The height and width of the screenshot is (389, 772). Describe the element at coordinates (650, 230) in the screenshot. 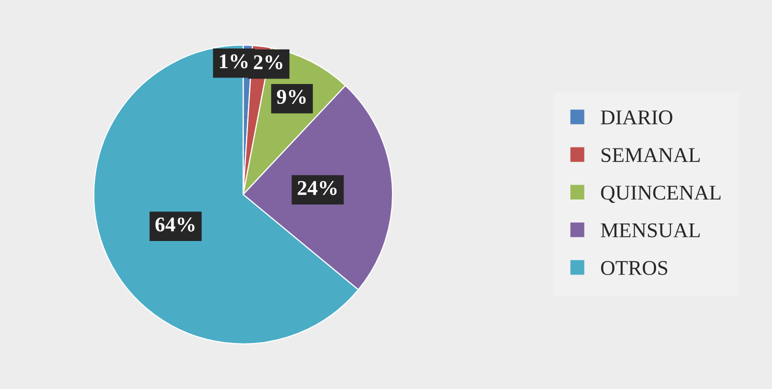

I see `legend-label: MENSUAL` at that location.